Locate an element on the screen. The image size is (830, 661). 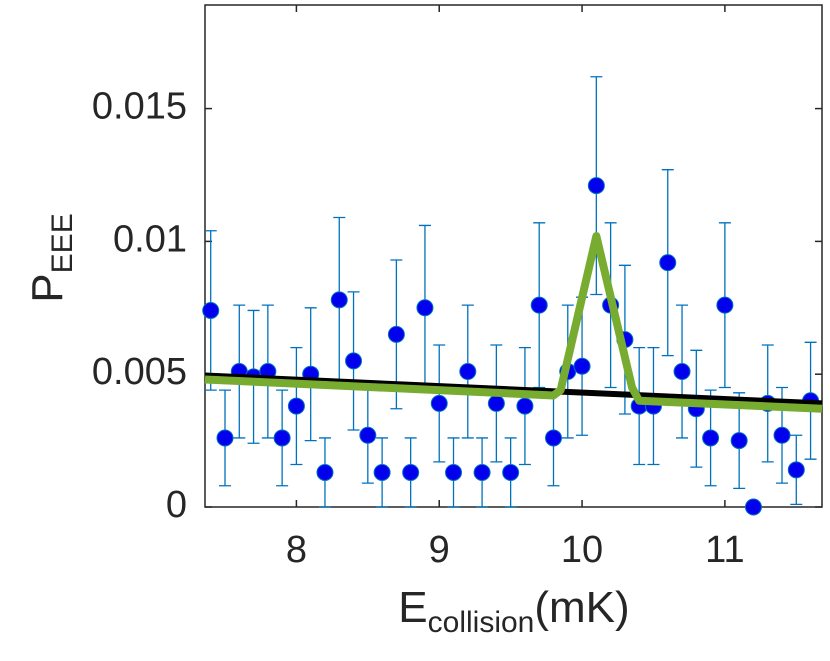
y-tick-label: 0.005 is located at coordinates (139, 372).